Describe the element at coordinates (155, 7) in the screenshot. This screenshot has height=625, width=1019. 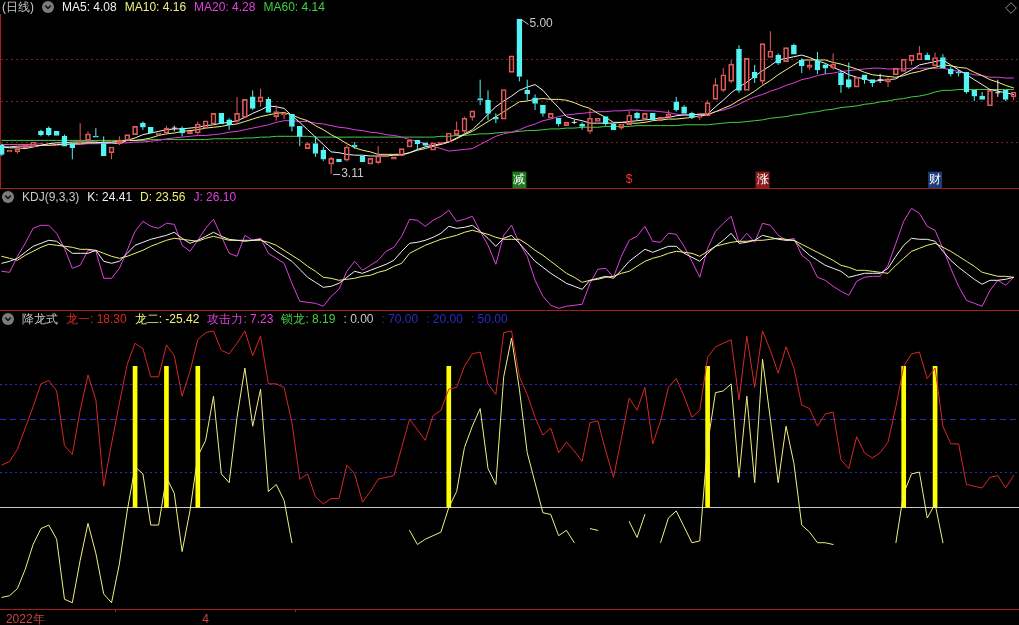
I see `text: MA10: 4.16` at that location.